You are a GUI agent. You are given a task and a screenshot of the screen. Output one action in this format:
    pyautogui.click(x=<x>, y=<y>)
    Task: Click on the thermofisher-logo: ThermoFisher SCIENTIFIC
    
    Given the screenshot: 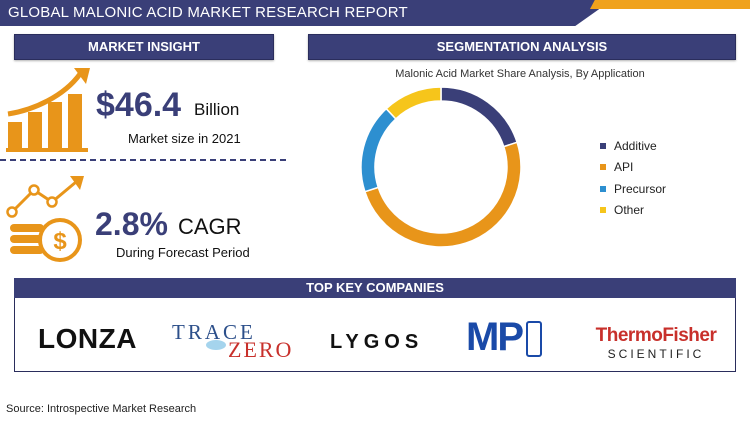 What is the action you would take?
    pyautogui.click(x=656, y=343)
    